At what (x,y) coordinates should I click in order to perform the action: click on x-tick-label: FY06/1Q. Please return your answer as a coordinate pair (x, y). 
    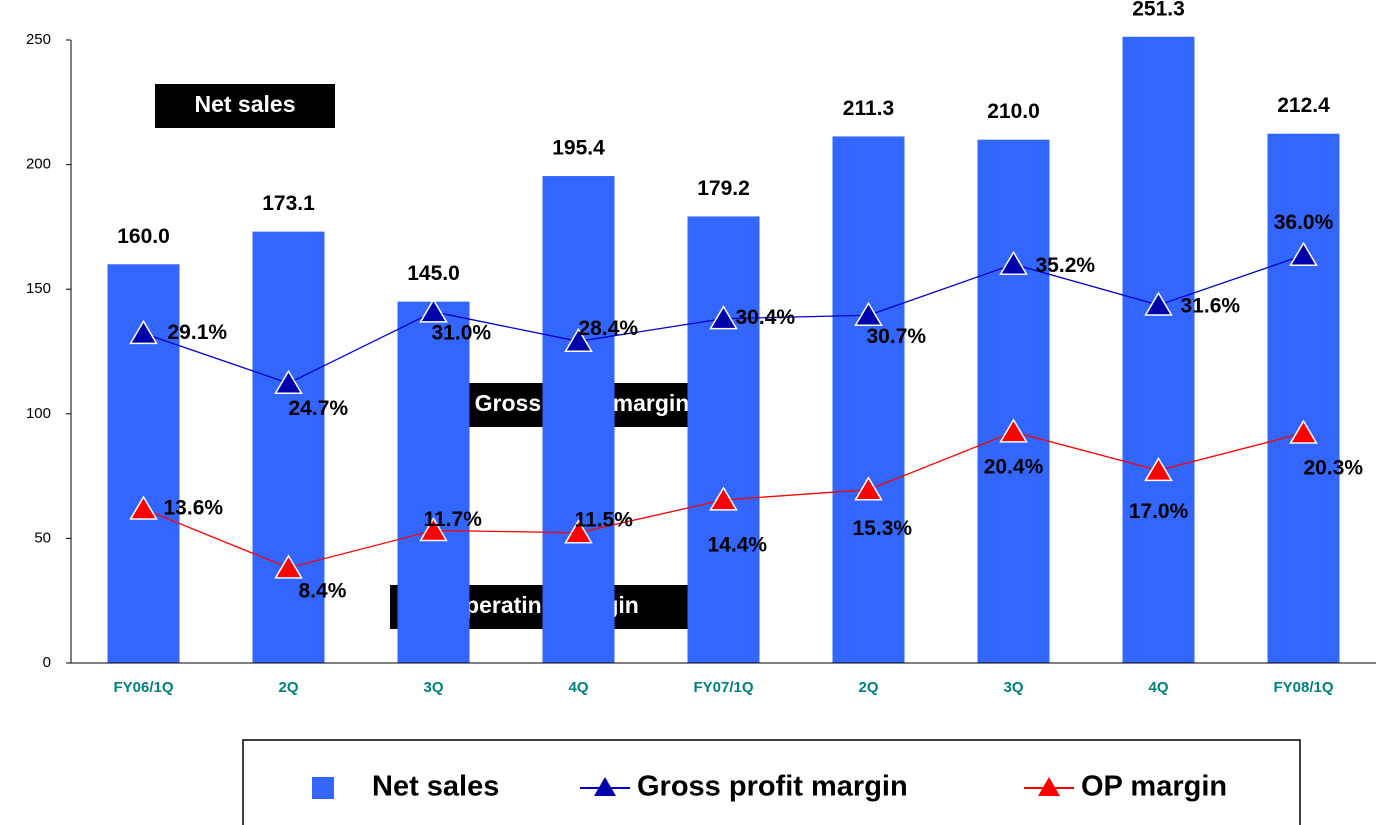
    Looking at the image, I should click on (143, 687).